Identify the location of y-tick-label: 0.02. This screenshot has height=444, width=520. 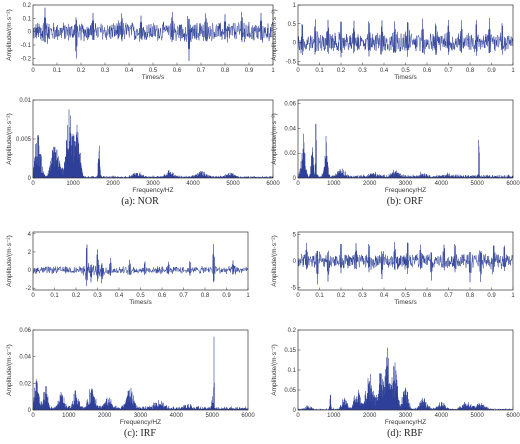
(25, 384).